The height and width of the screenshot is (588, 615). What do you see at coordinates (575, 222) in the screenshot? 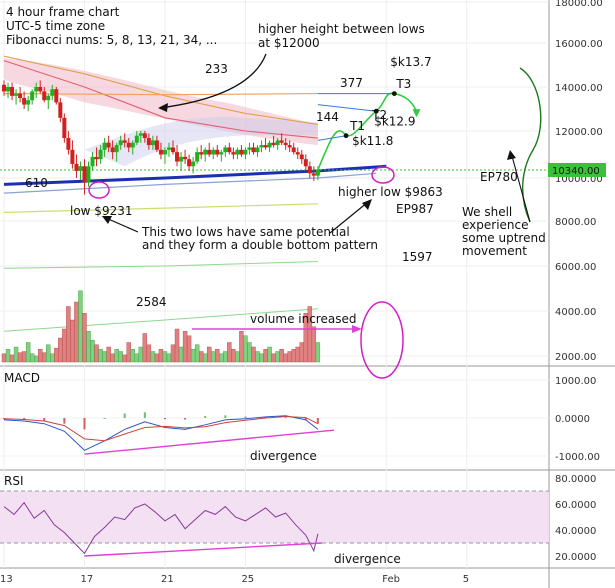
I see `price-tick-label: 8000.00` at bounding box center [575, 222].